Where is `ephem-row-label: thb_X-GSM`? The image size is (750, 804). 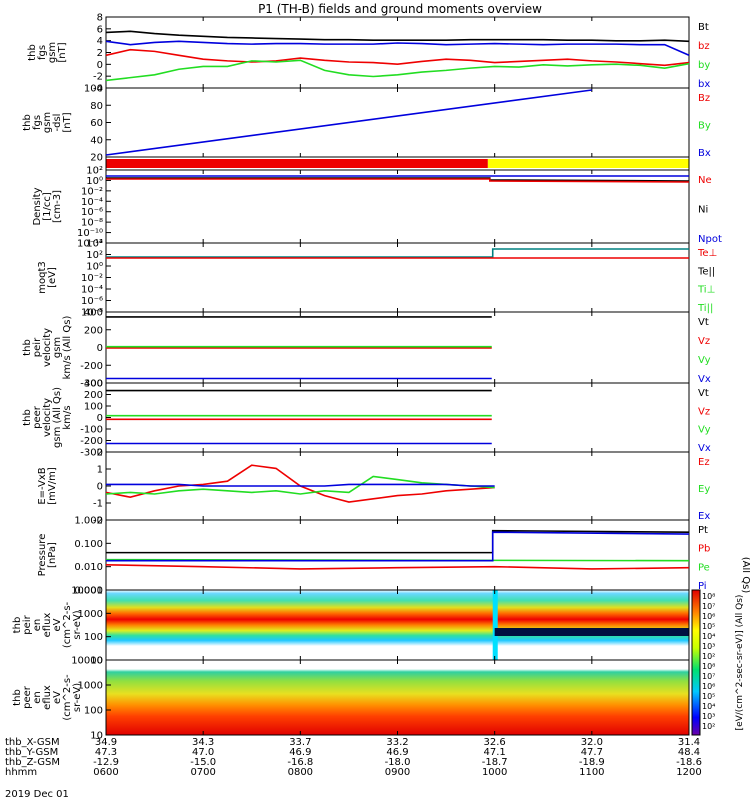 ephem-row-label: thb_X-GSM is located at coordinates (32, 742).